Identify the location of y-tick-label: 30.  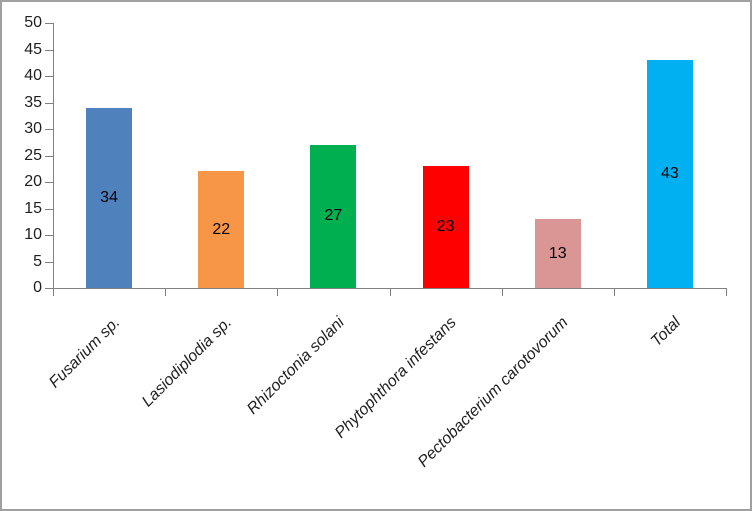
(33, 128).